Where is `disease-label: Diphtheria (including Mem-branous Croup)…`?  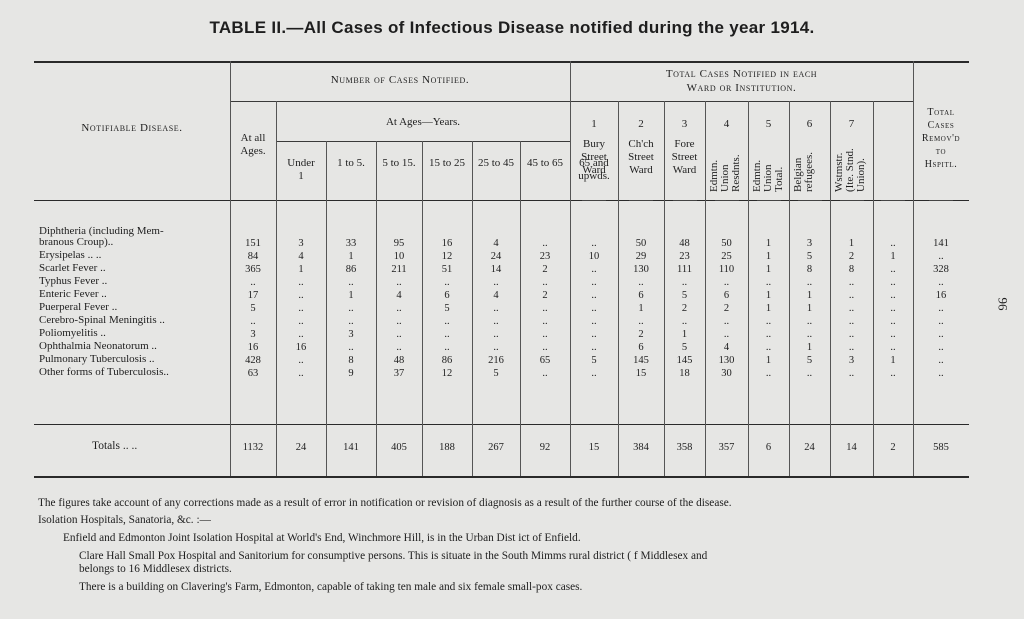 disease-label: Diphtheria (including Mem-branous Croup)… is located at coordinates (101, 236).